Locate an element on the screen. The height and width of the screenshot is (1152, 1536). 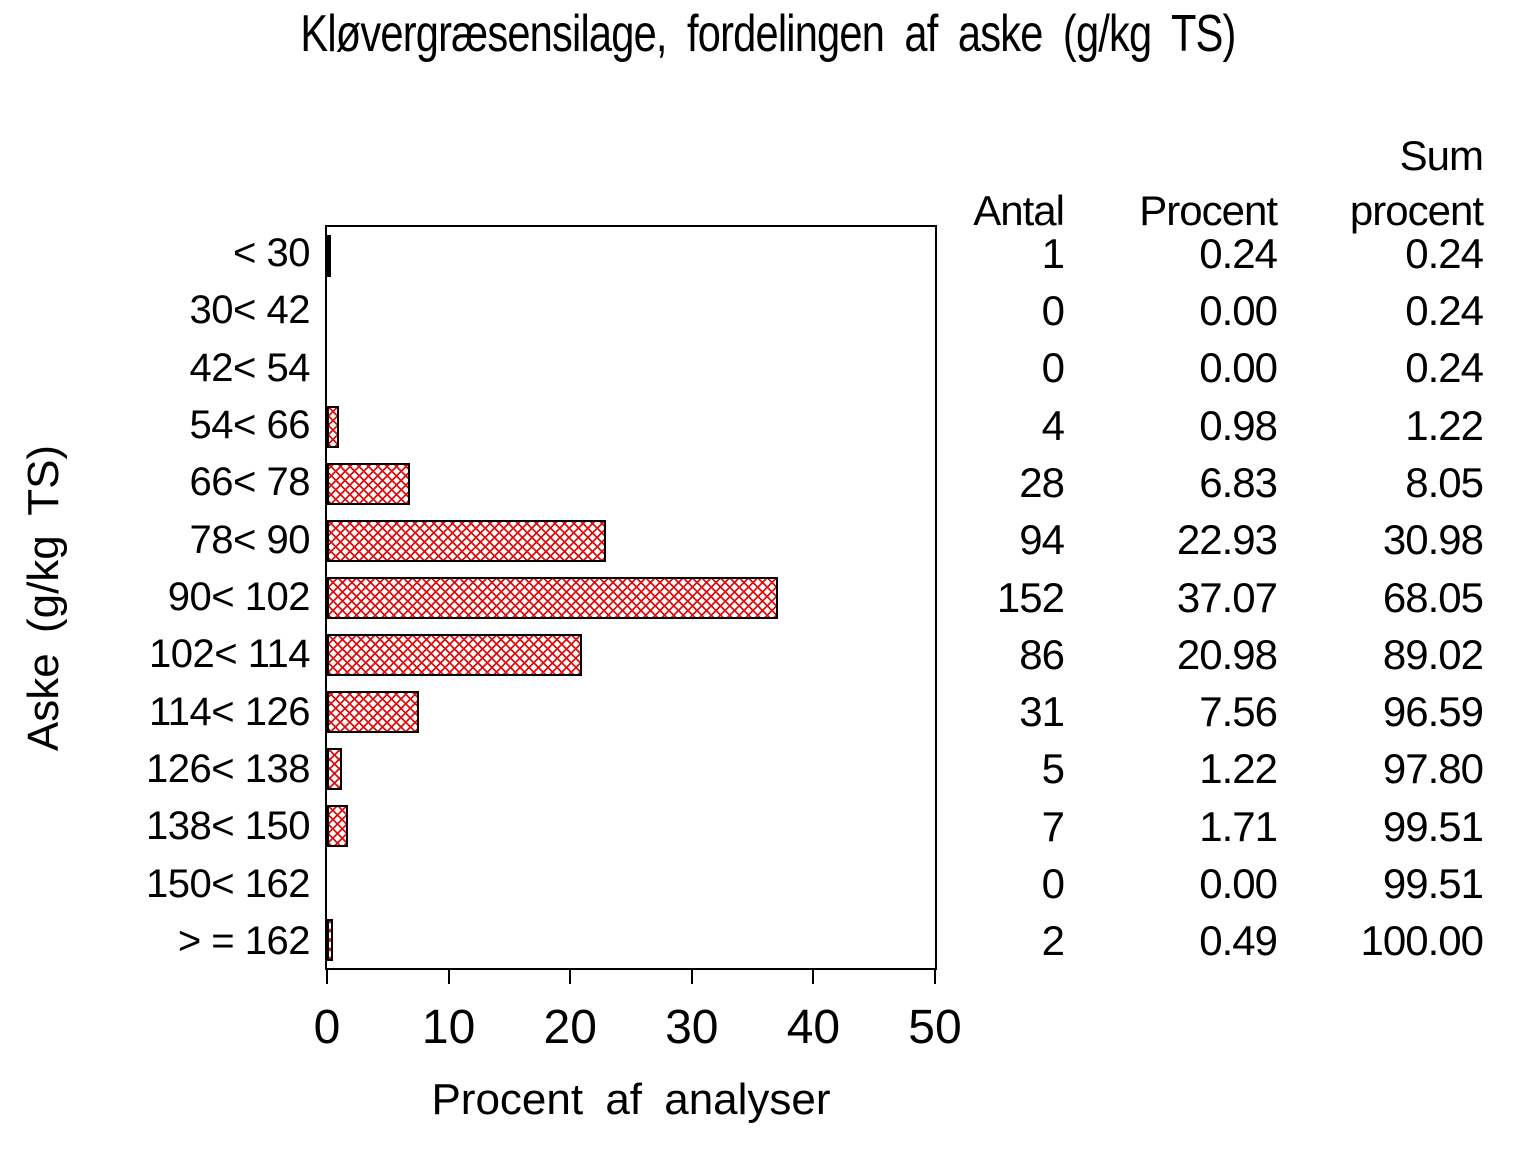
category-row: 90< 102 is located at coordinates (175, 597).